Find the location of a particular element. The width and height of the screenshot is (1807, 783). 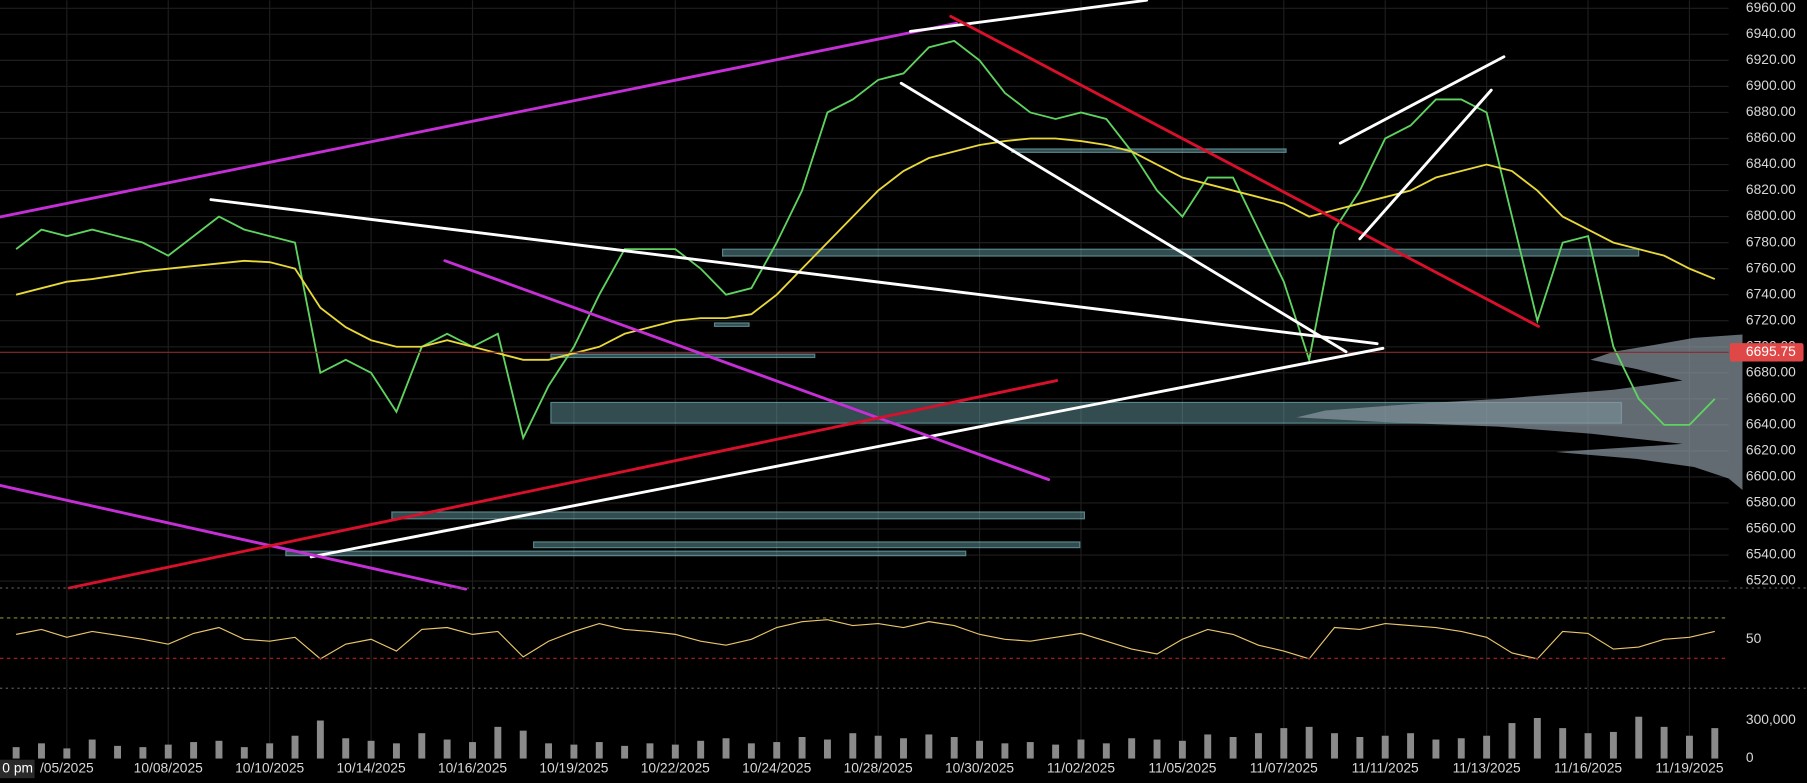

panel-separators is located at coordinates (903, 638).